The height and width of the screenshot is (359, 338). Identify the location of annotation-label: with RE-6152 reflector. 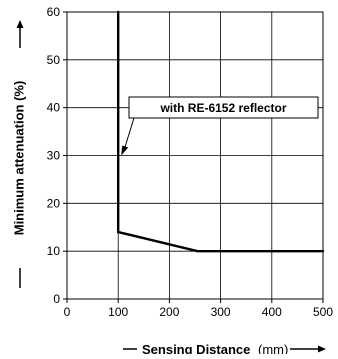
(222, 108).